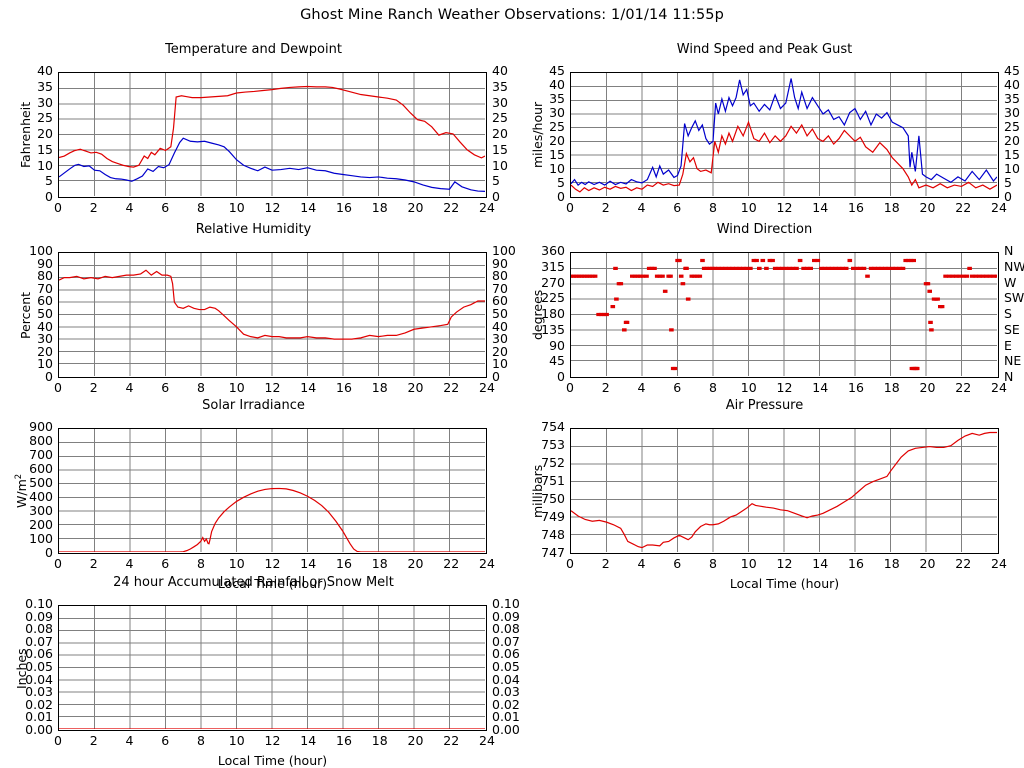 The image size is (1024, 768). I want to click on ytick-left-wind_speed_gust: 10, so click(557, 168).